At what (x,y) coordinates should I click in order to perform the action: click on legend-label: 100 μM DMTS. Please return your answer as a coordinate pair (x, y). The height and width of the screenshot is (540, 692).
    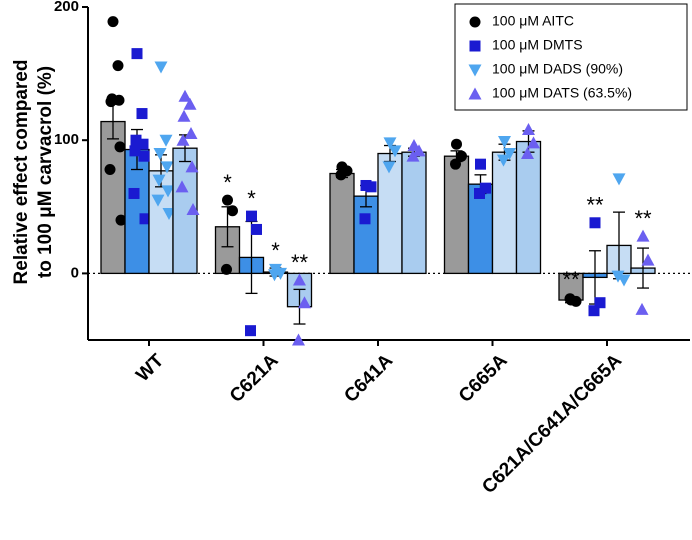
    Looking at the image, I should click on (537, 45).